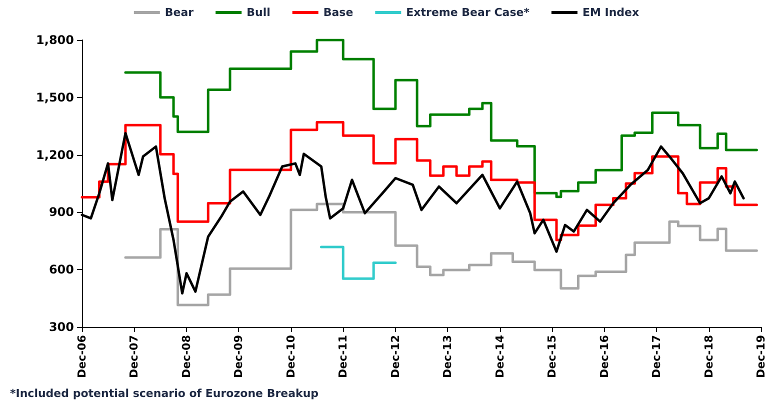 This screenshot has width=773, height=403. Describe the element at coordinates (61, 327) in the screenshot. I see `y-tick-label: 300` at that location.